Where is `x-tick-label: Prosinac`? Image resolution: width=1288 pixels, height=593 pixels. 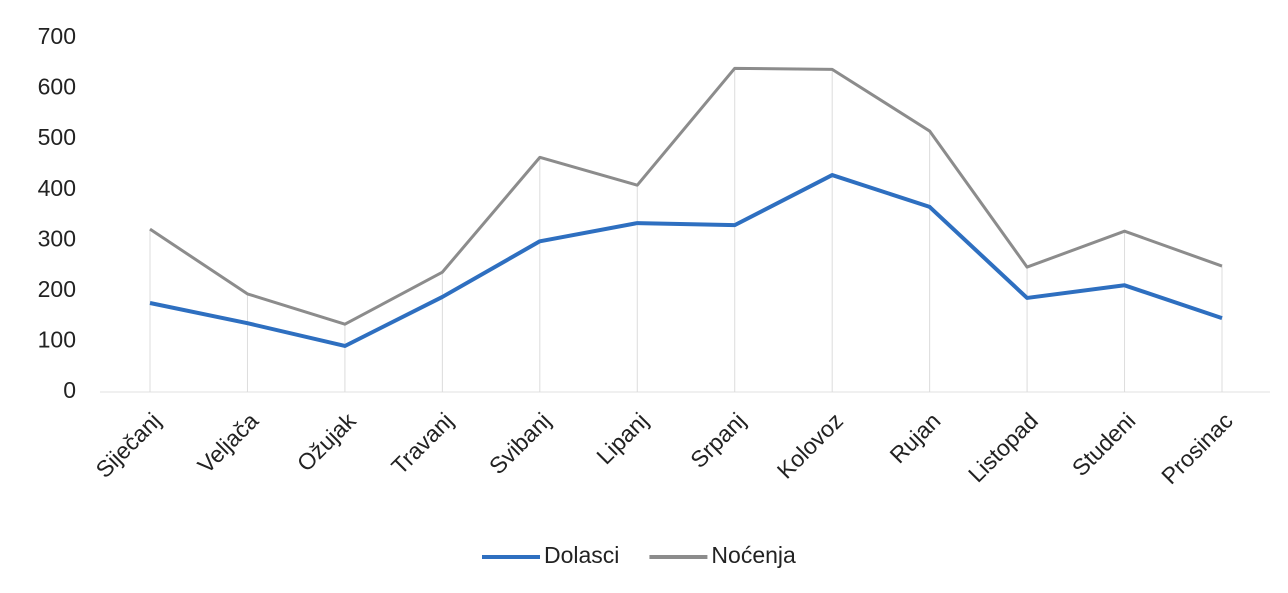
x-tick-label: Prosinac is located at coordinates (1197, 448).